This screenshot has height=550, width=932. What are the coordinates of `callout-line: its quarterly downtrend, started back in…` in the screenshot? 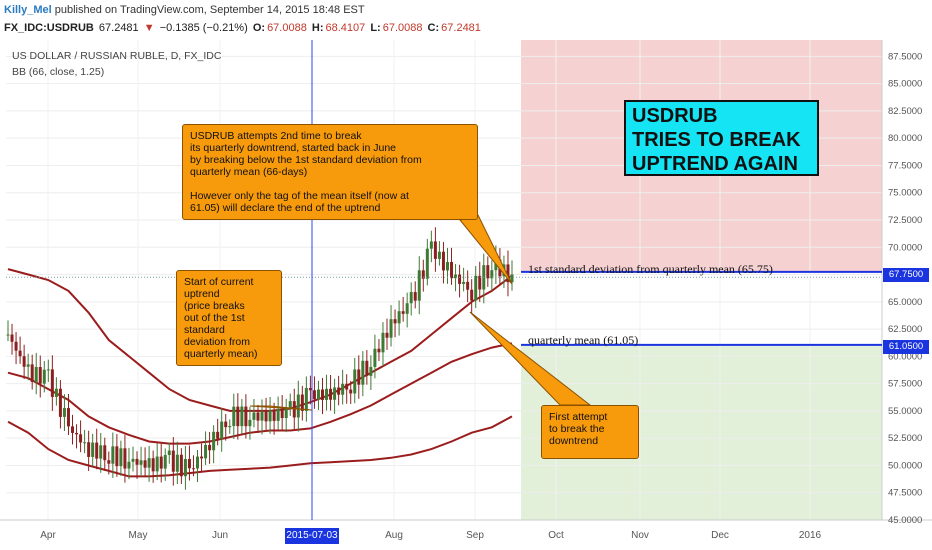 It's located at (293, 148).